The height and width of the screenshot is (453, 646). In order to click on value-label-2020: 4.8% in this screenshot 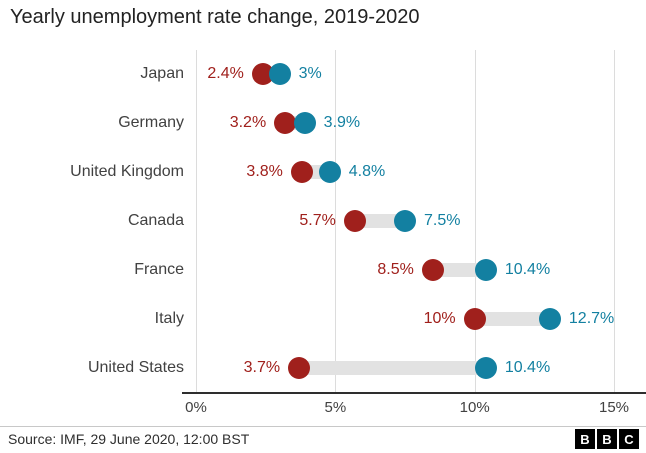, I will do `click(367, 172)`.